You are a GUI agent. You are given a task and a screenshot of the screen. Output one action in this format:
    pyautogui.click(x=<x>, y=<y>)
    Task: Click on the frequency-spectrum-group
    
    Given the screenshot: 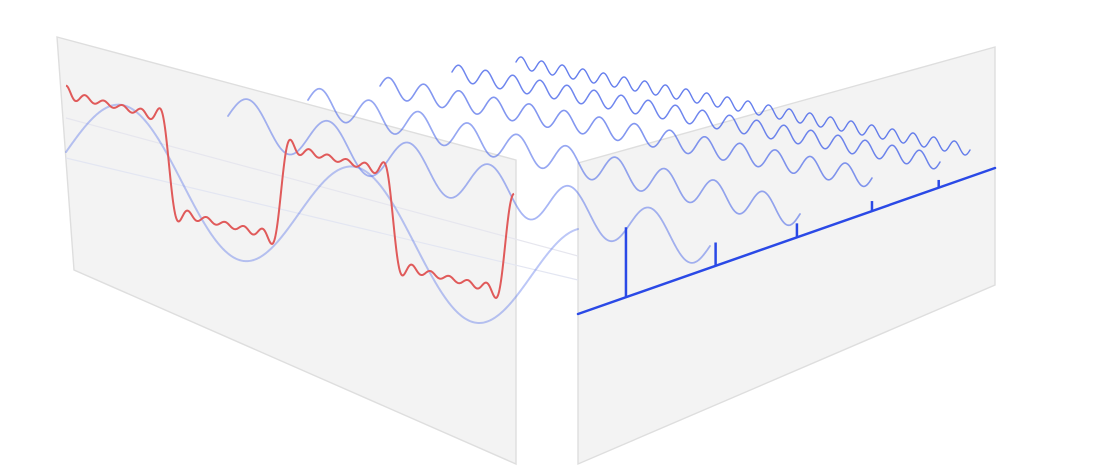 What is the action you would take?
    pyautogui.click(x=786, y=241)
    